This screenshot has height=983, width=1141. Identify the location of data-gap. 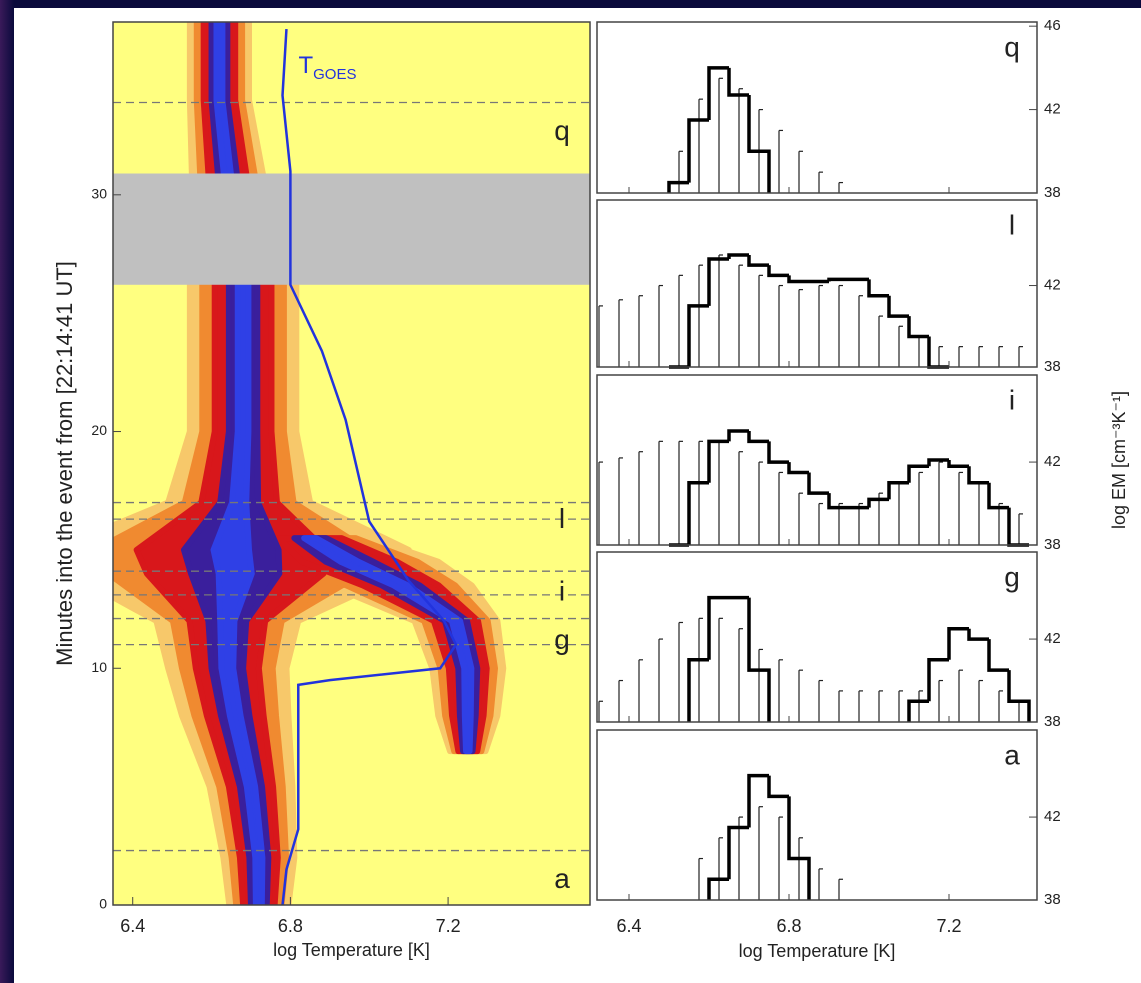
(351, 229).